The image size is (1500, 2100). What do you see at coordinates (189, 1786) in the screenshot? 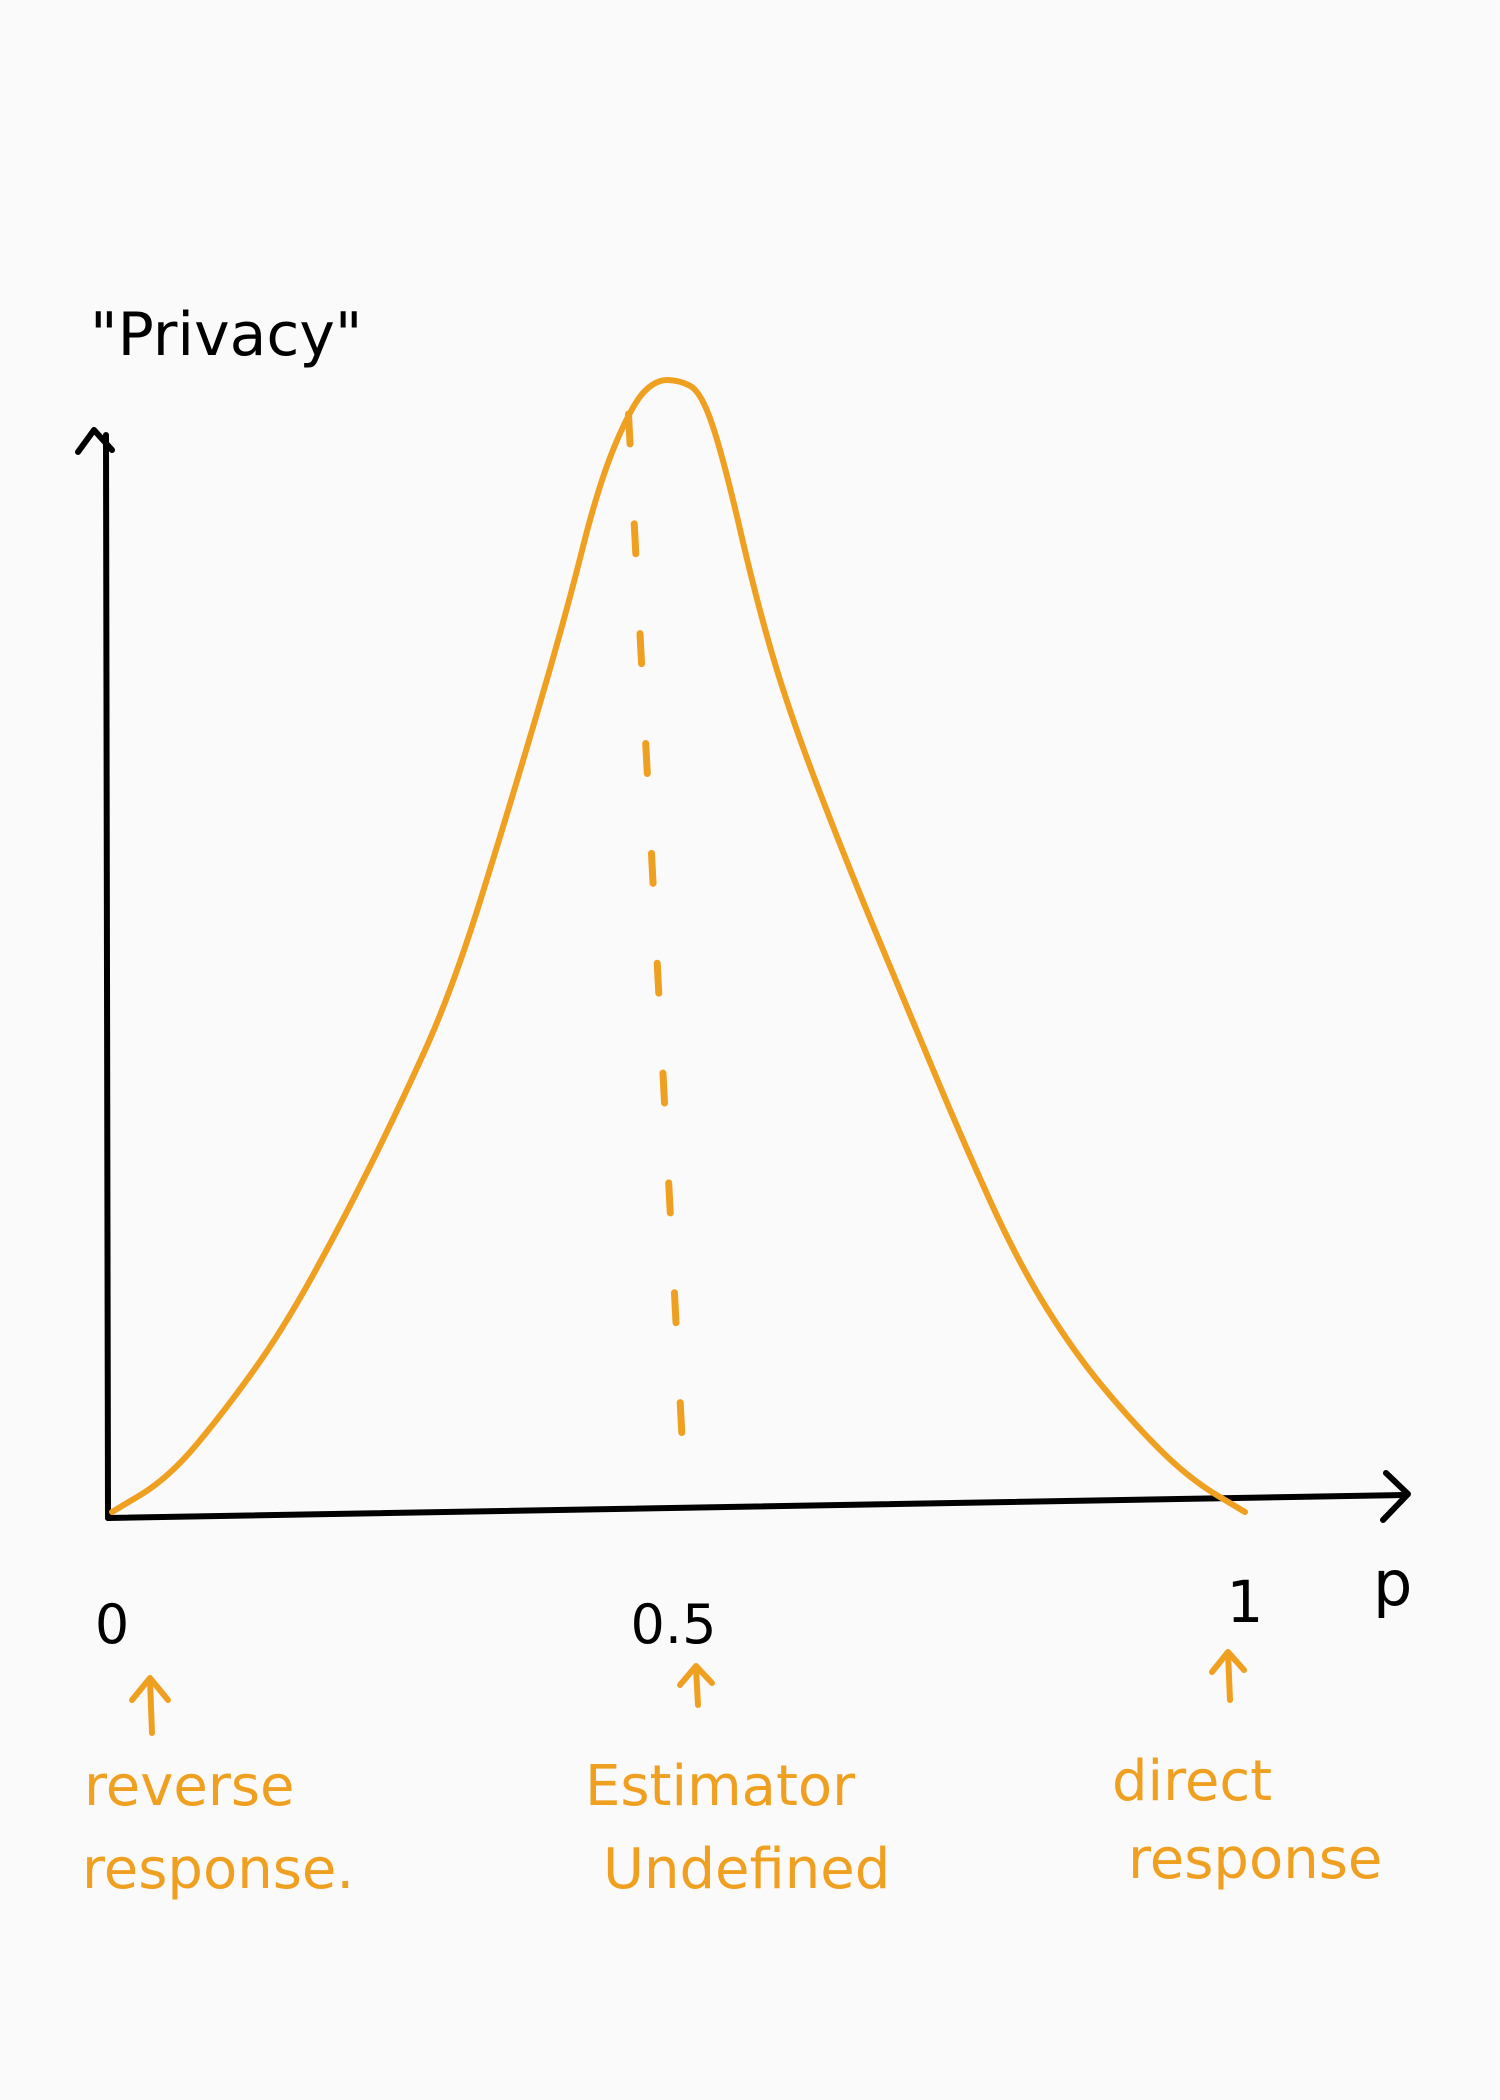
I see `annotation-reverse-line1: reverse` at bounding box center [189, 1786].